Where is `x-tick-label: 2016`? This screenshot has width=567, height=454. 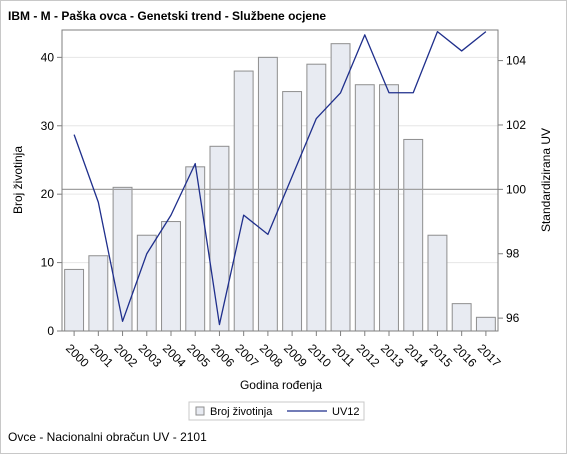 x-tick-label: 2016 is located at coordinates (465, 355).